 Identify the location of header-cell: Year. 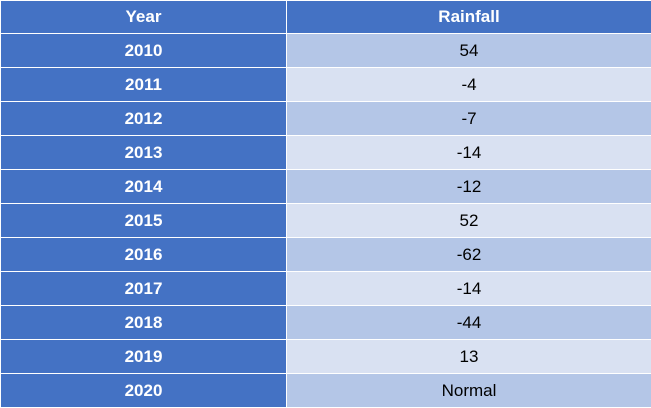
(143, 17).